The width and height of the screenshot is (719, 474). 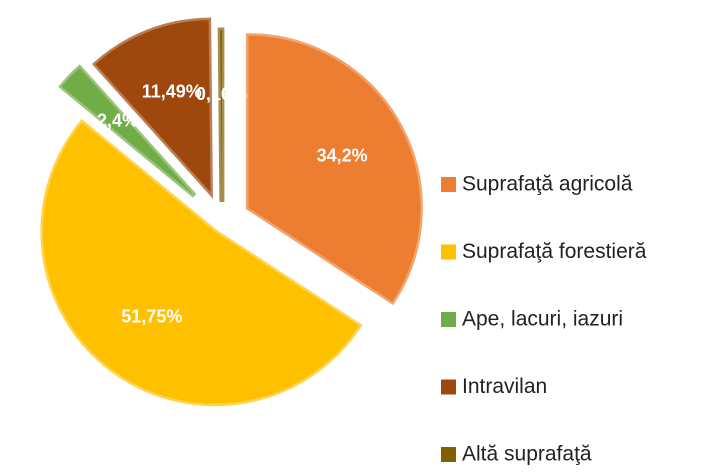 I want to click on legend-label: Suprafaţă agricolă, so click(x=547, y=184).